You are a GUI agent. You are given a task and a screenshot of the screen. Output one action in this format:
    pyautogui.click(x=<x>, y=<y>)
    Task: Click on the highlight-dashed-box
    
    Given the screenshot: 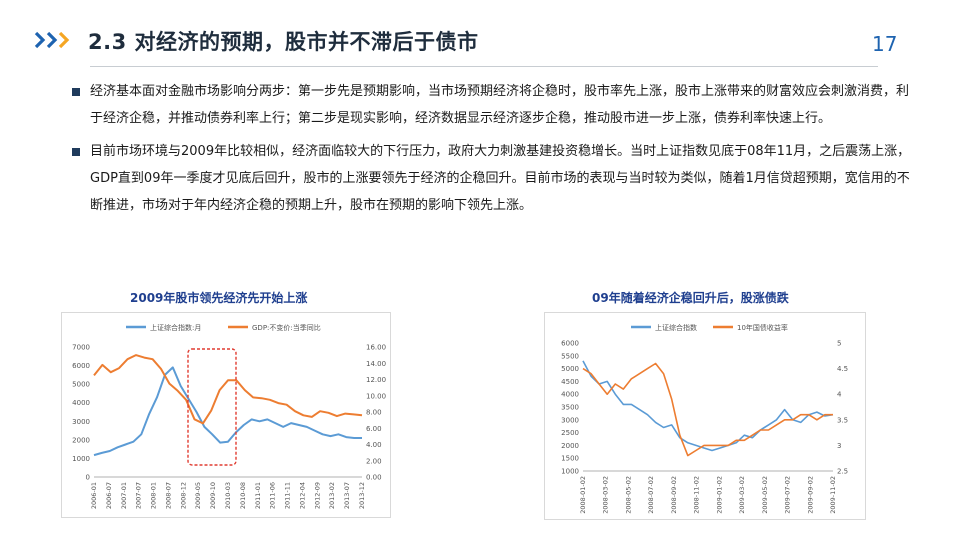 What is the action you would take?
    pyautogui.click(x=212, y=407)
    